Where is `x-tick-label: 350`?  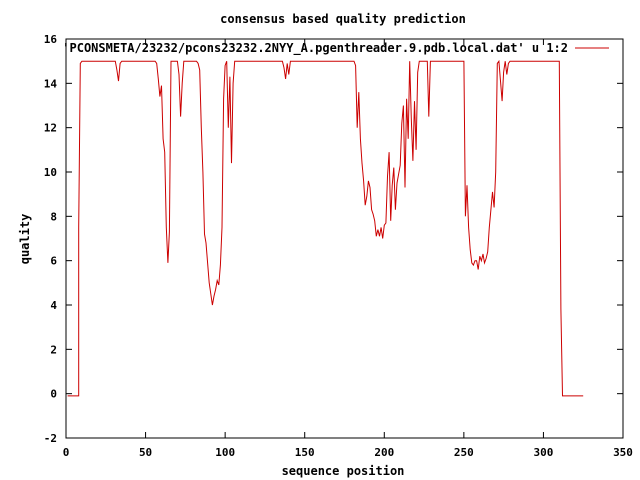
x-tick-label: 350 is located at coordinates (623, 452).